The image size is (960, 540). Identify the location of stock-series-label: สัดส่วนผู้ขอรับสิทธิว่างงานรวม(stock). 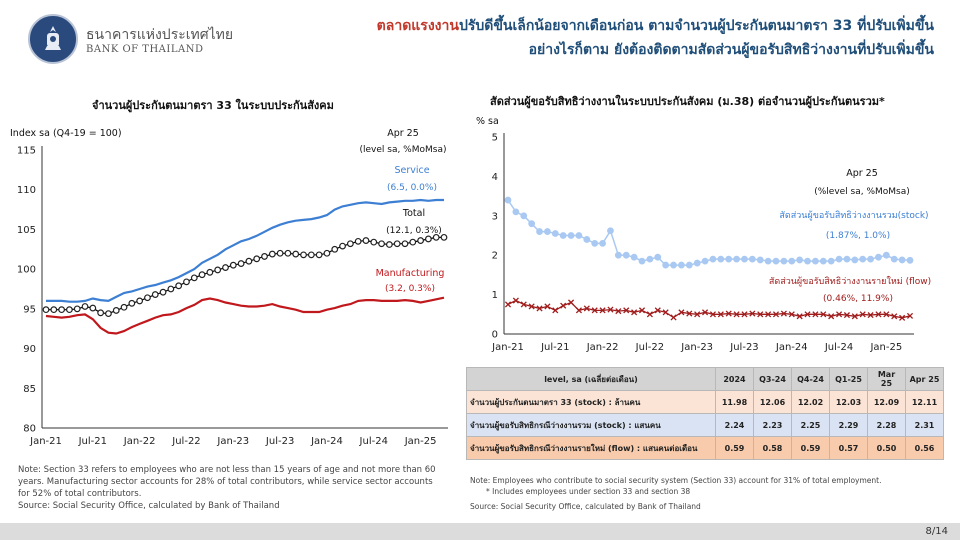
(853, 215).